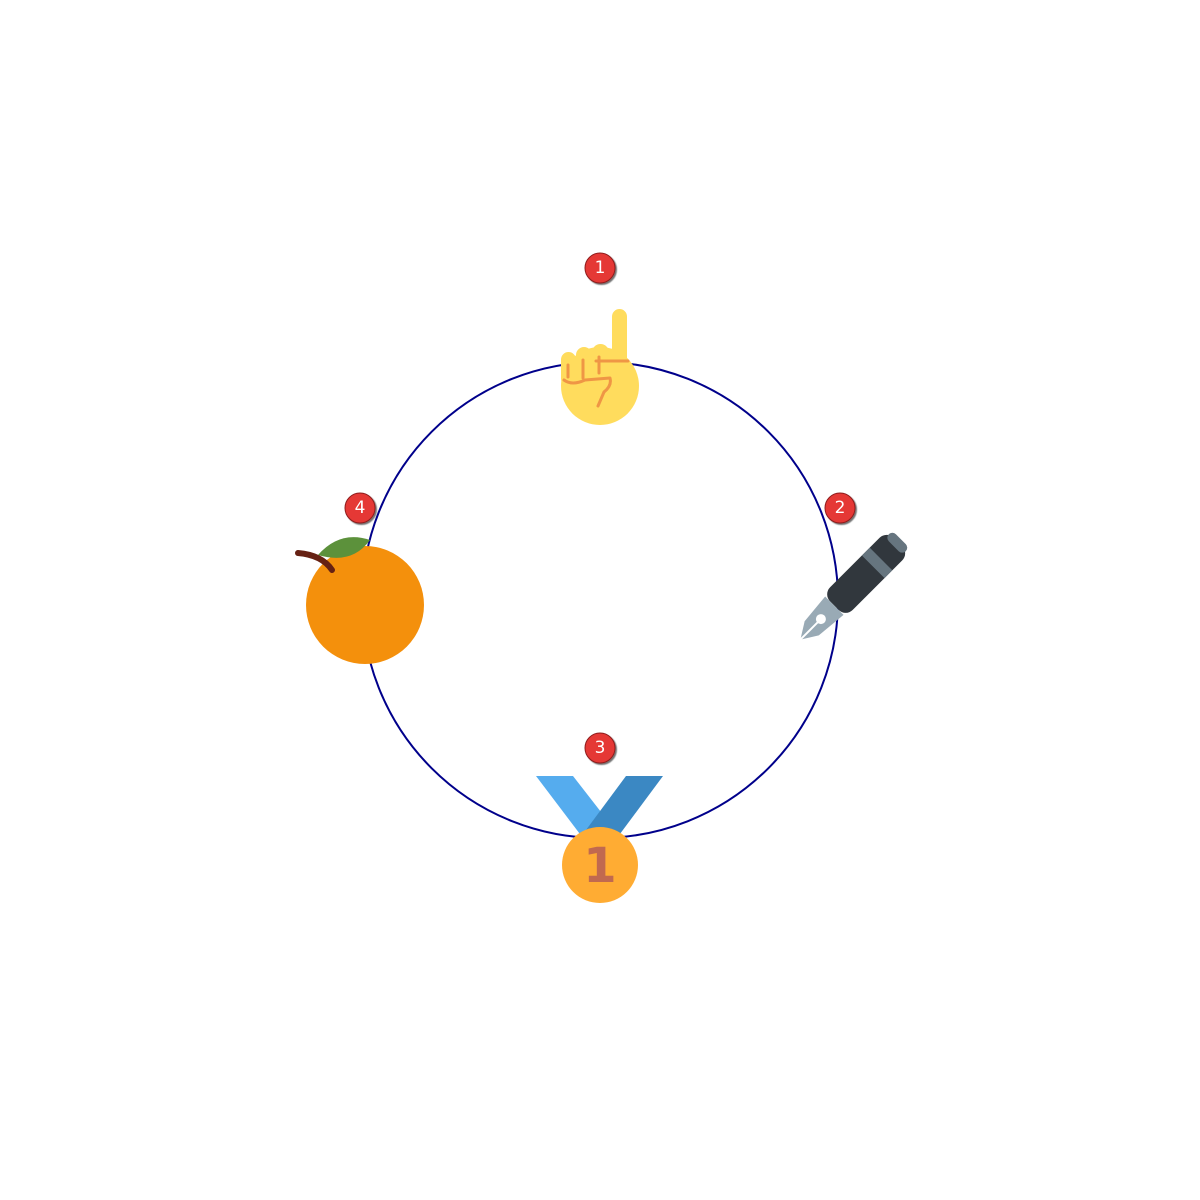 Image resolution: width=1200 pixels, height=1200 pixels. Describe the element at coordinates (359, 600) in the screenshot. I see `tangerine-icon` at that location.